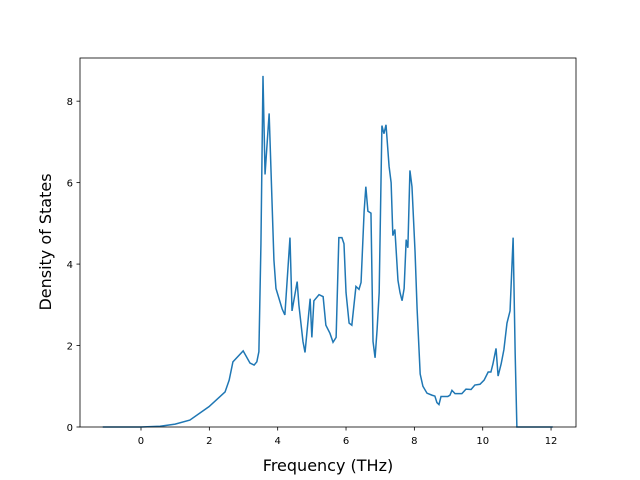  What do you see at coordinates (482, 441) in the screenshot?
I see `x-tick-label: 10` at bounding box center [482, 441].